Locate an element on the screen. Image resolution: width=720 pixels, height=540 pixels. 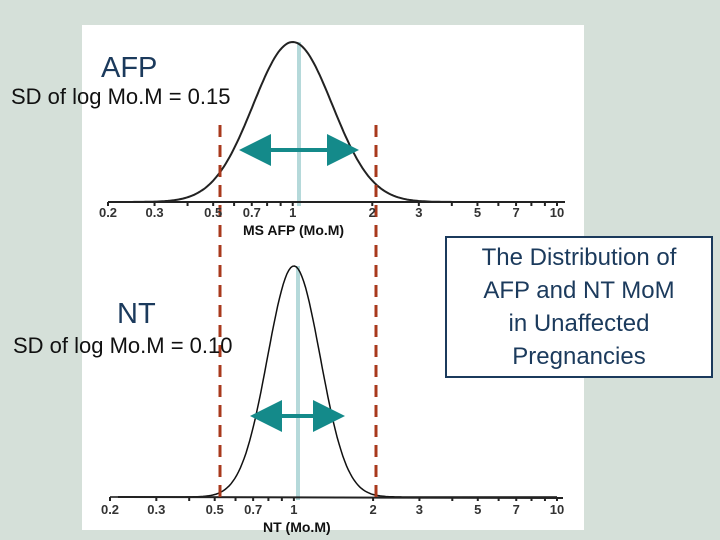
nt-title: NT is located at coordinates (136, 314).